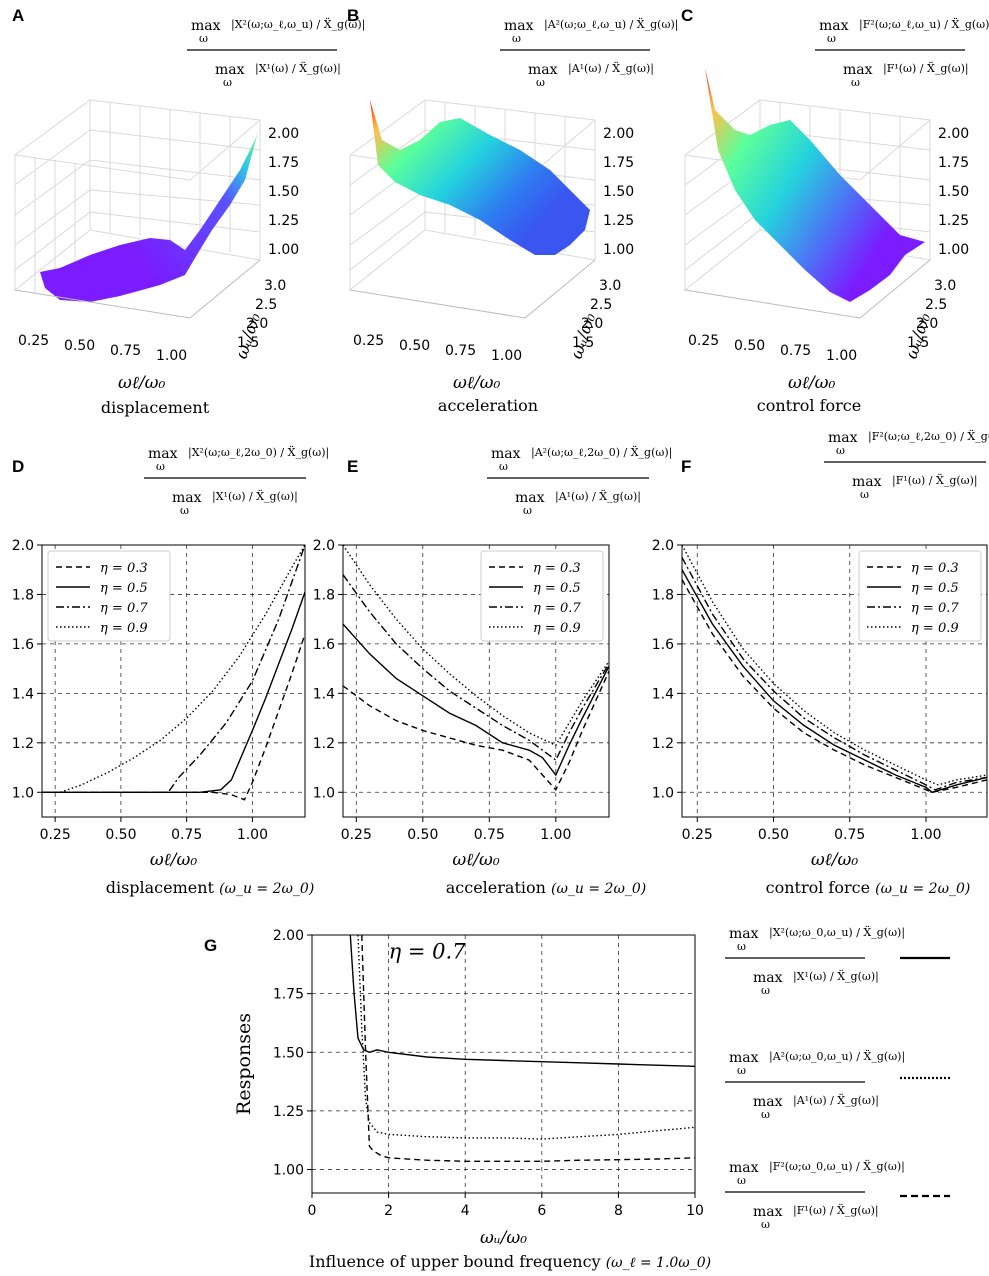  Describe the element at coordinates (211, 945) in the screenshot. I see `panel-letter-g: G` at that location.